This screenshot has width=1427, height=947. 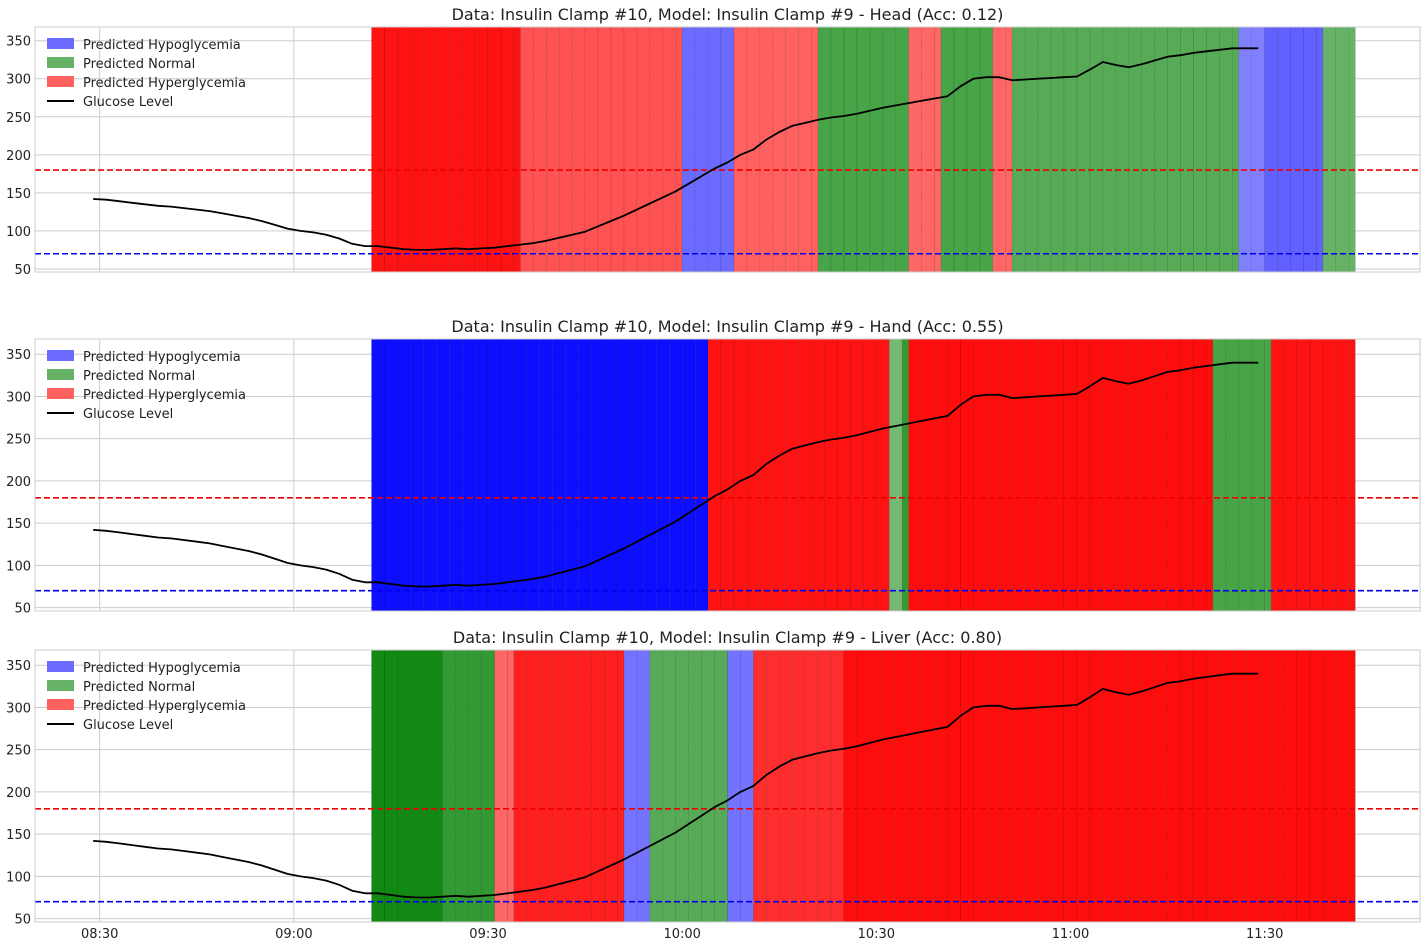 What do you see at coordinates (99, 934) in the screenshot?
I see `x-tick-label: 08:30` at bounding box center [99, 934].